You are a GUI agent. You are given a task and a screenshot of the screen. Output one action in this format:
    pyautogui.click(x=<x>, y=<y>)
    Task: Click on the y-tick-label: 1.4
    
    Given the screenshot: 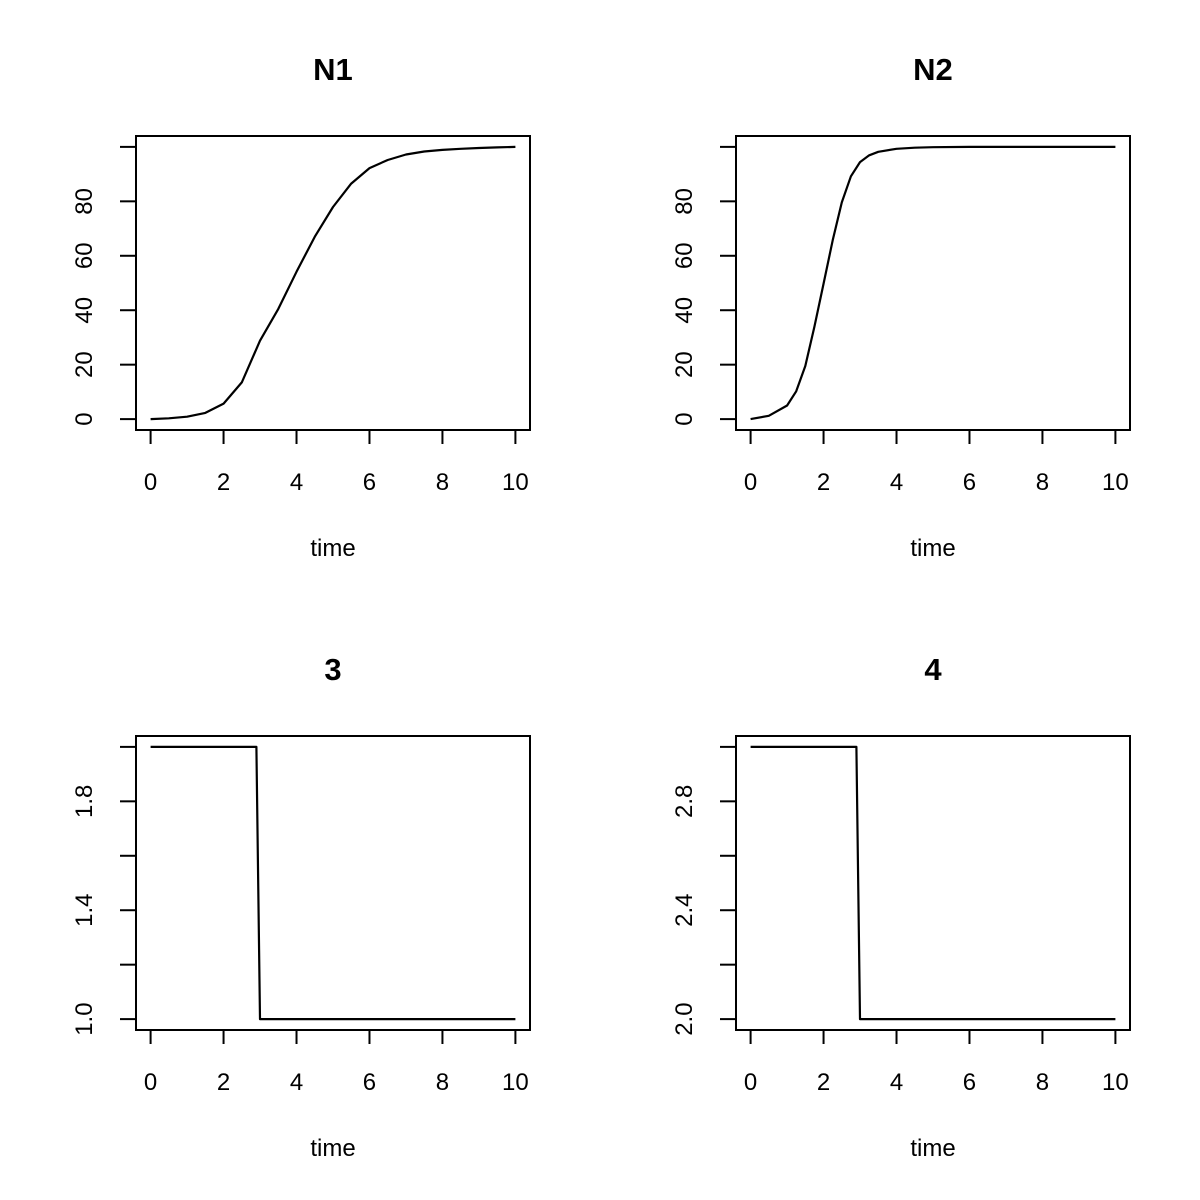 What is the action you would take?
    pyautogui.click(x=84, y=910)
    